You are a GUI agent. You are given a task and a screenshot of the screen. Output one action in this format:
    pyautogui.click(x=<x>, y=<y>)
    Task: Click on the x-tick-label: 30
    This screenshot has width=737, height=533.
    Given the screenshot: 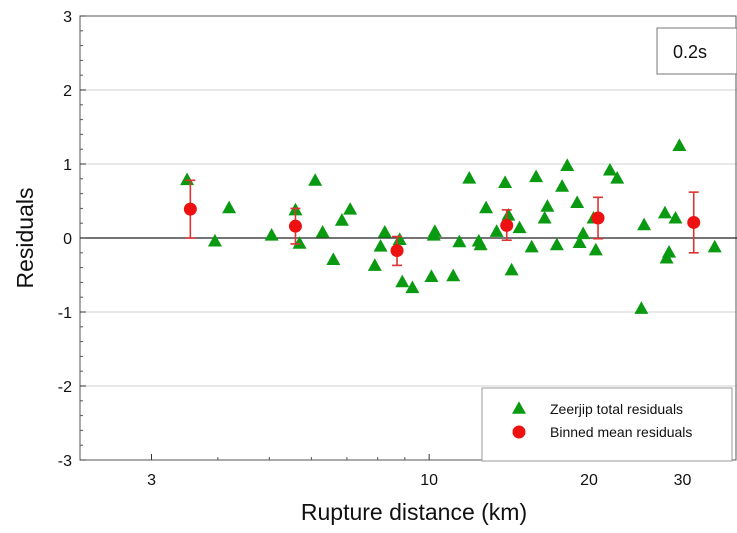 What is the action you would take?
    pyautogui.click(x=683, y=480)
    